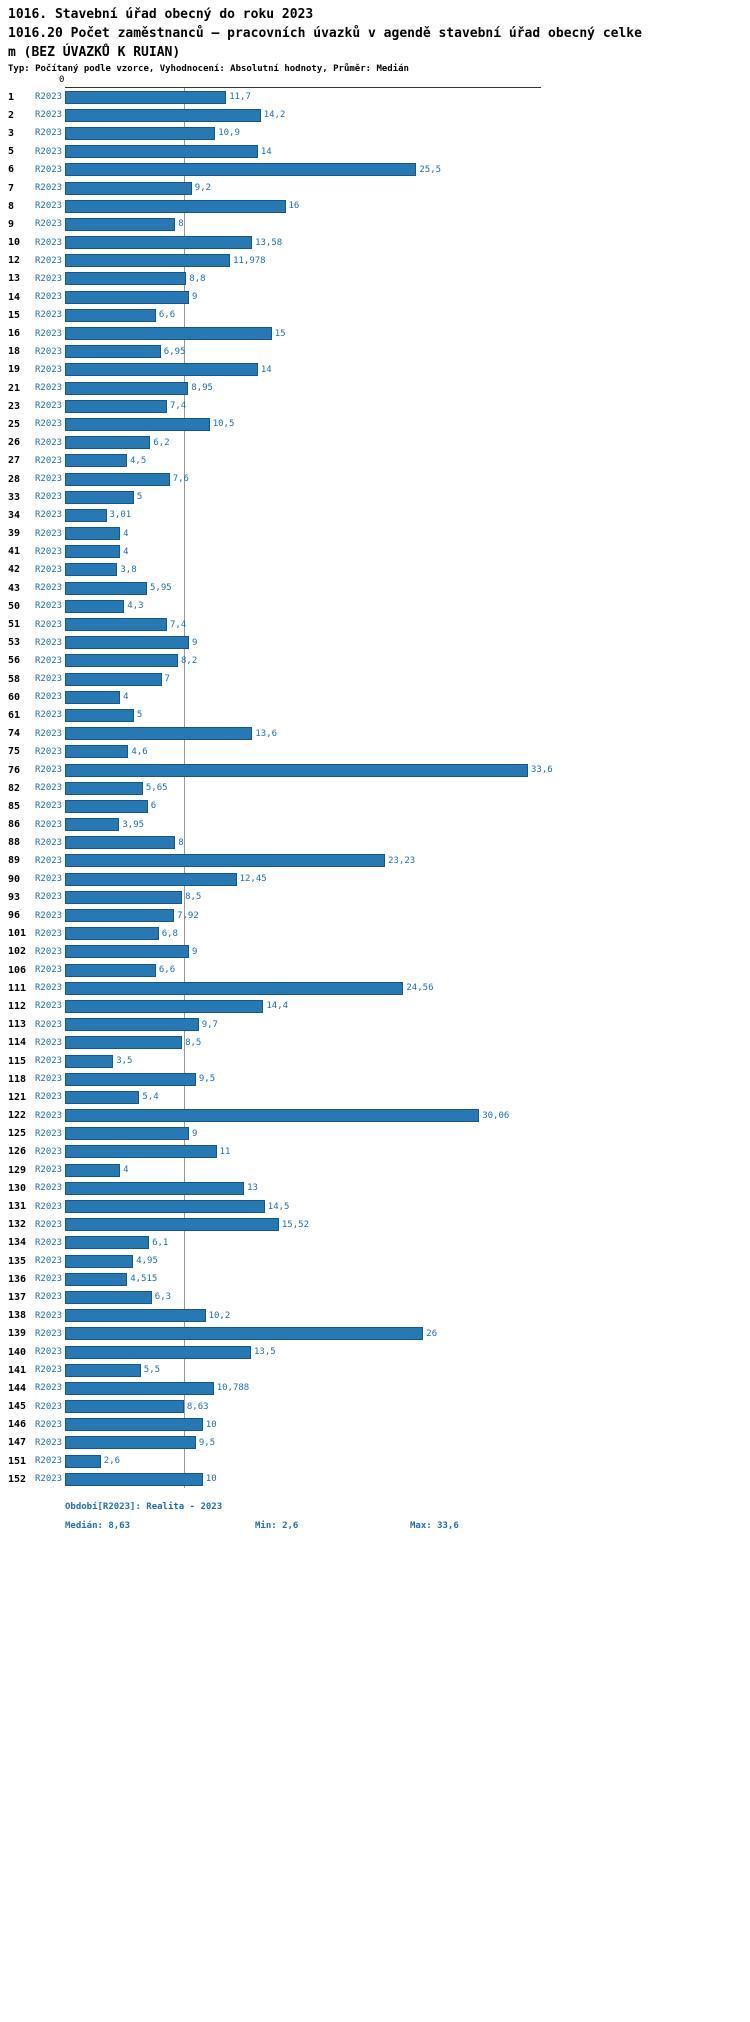 Image resolution: width=750 pixels, height=2022 pixels. What do you see at coordinates (407, 1279) in the screenshot?
I see `bar-area: 4,515` at bounding box center [407, 1279].